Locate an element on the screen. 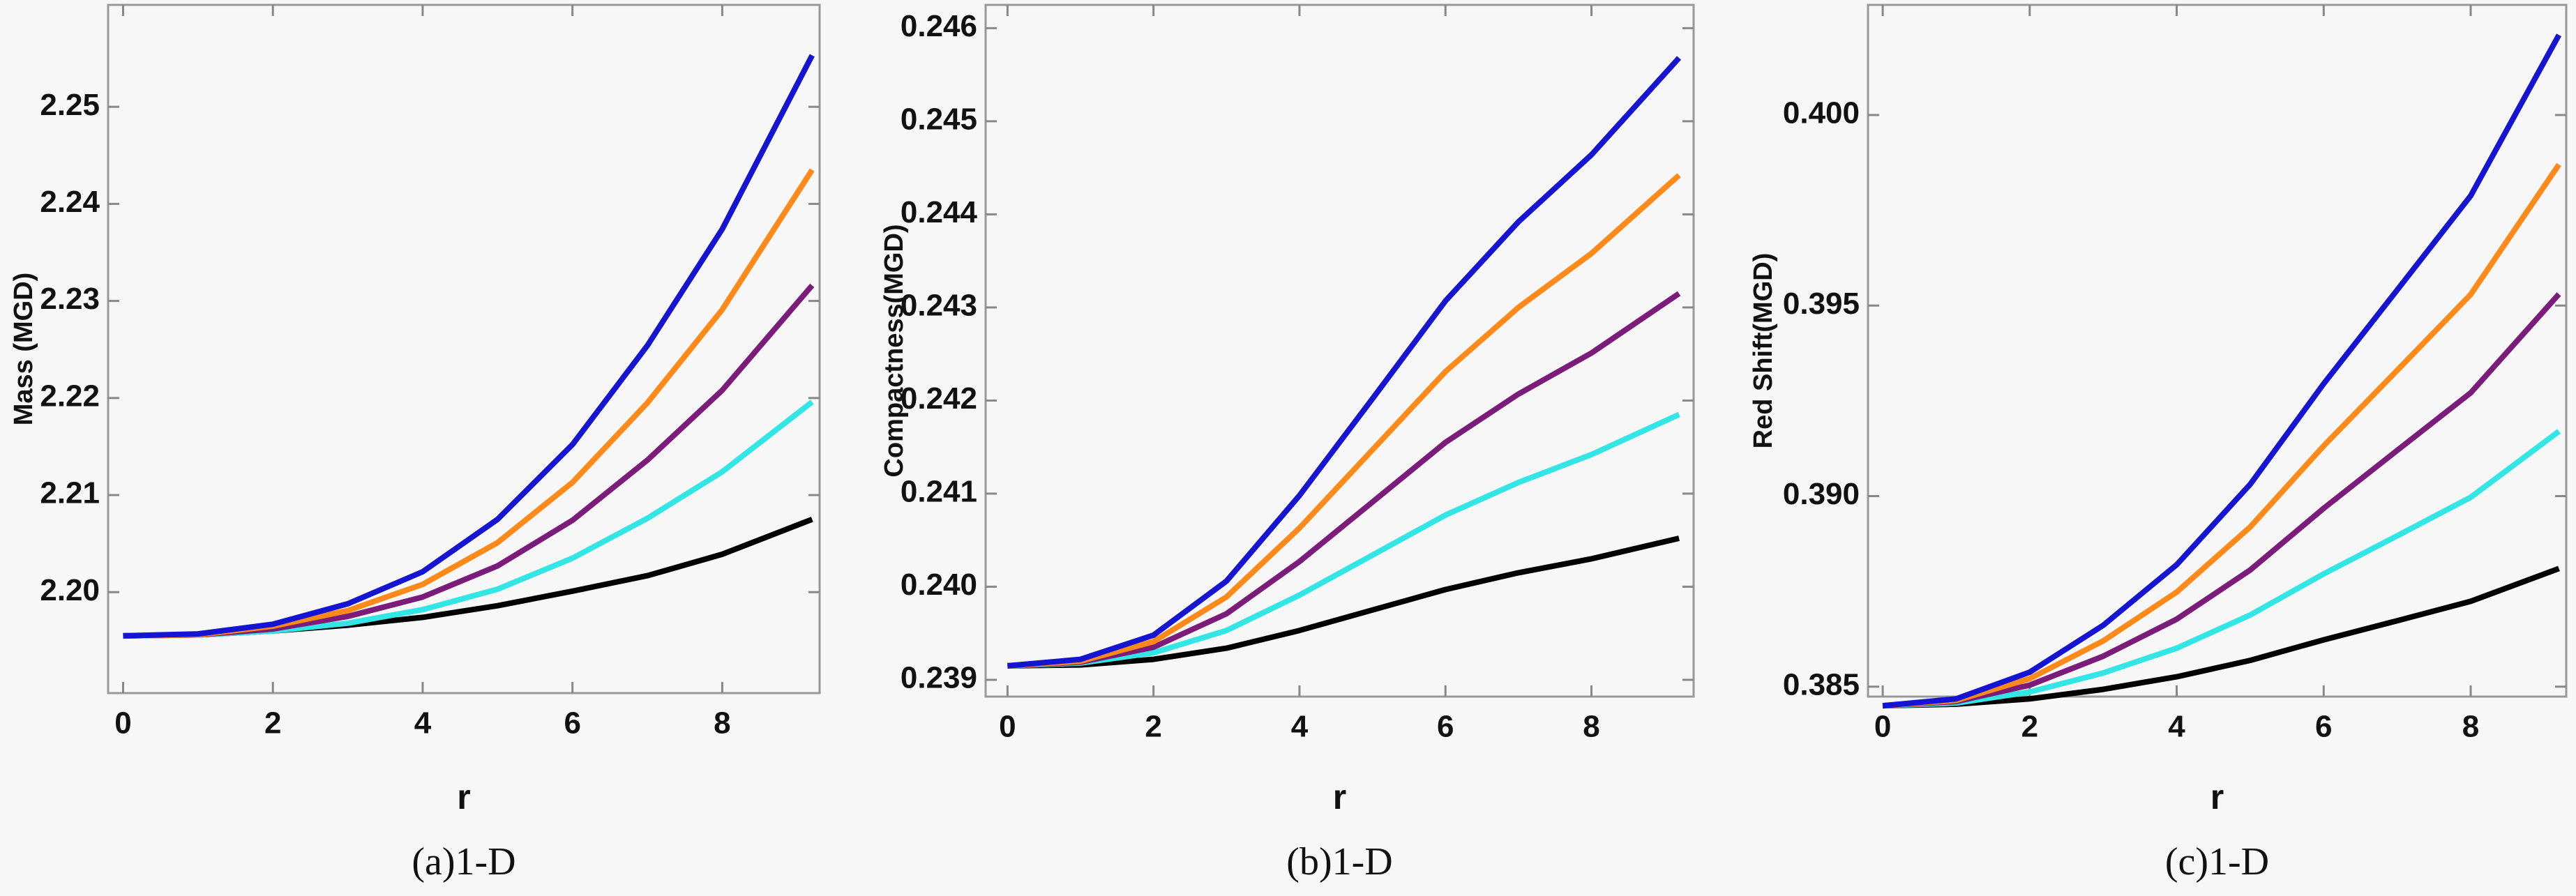  y-tick-label: 0.400 is located at coordinates (1821, 113).